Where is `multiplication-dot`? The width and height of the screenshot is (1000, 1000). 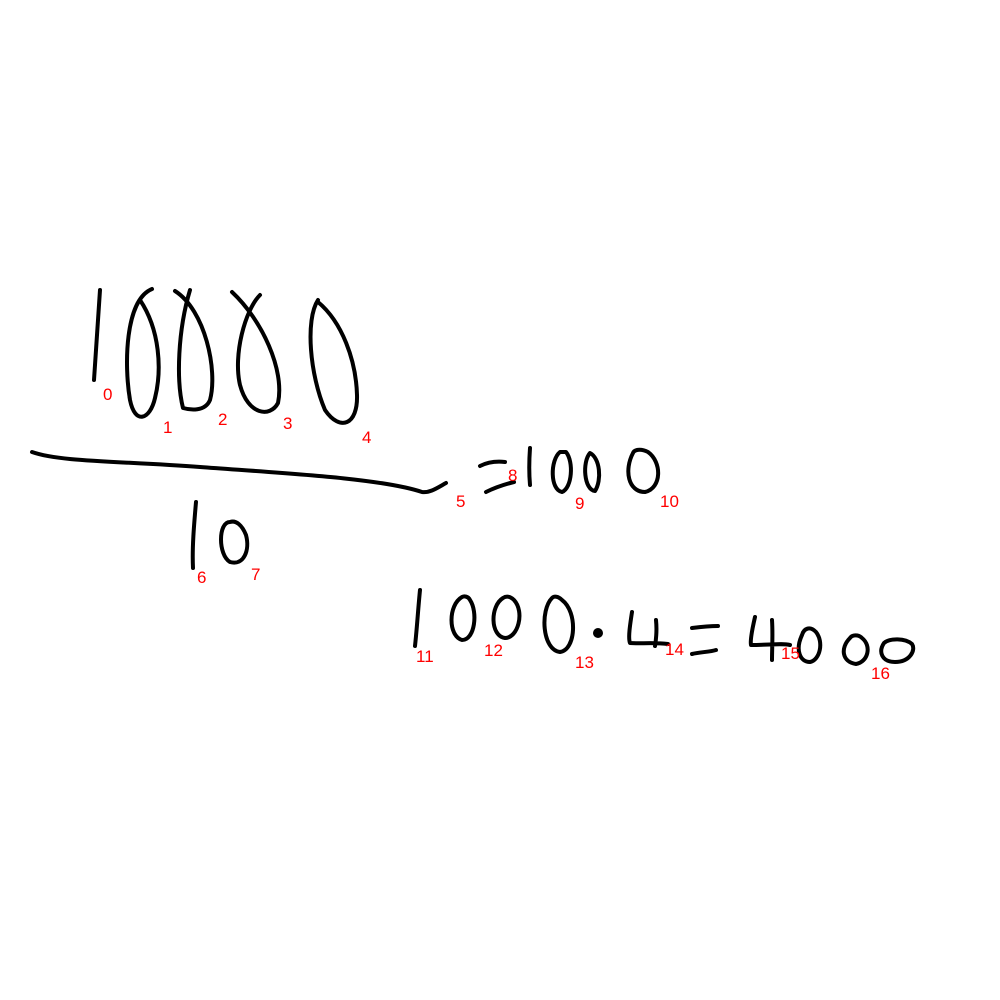 multiplication-dot is located at coordinates (598, 633).